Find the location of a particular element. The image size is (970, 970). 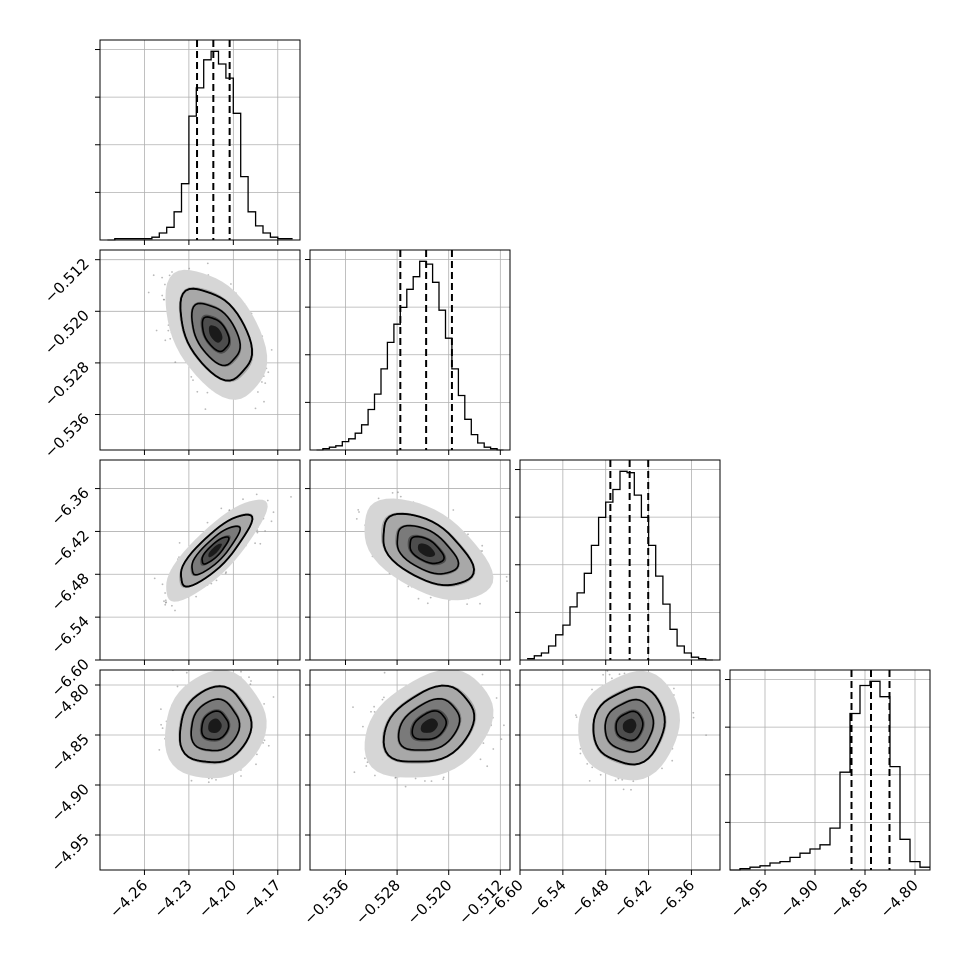

y-tick-label: −6.48 is located at coordinates (70, 591).